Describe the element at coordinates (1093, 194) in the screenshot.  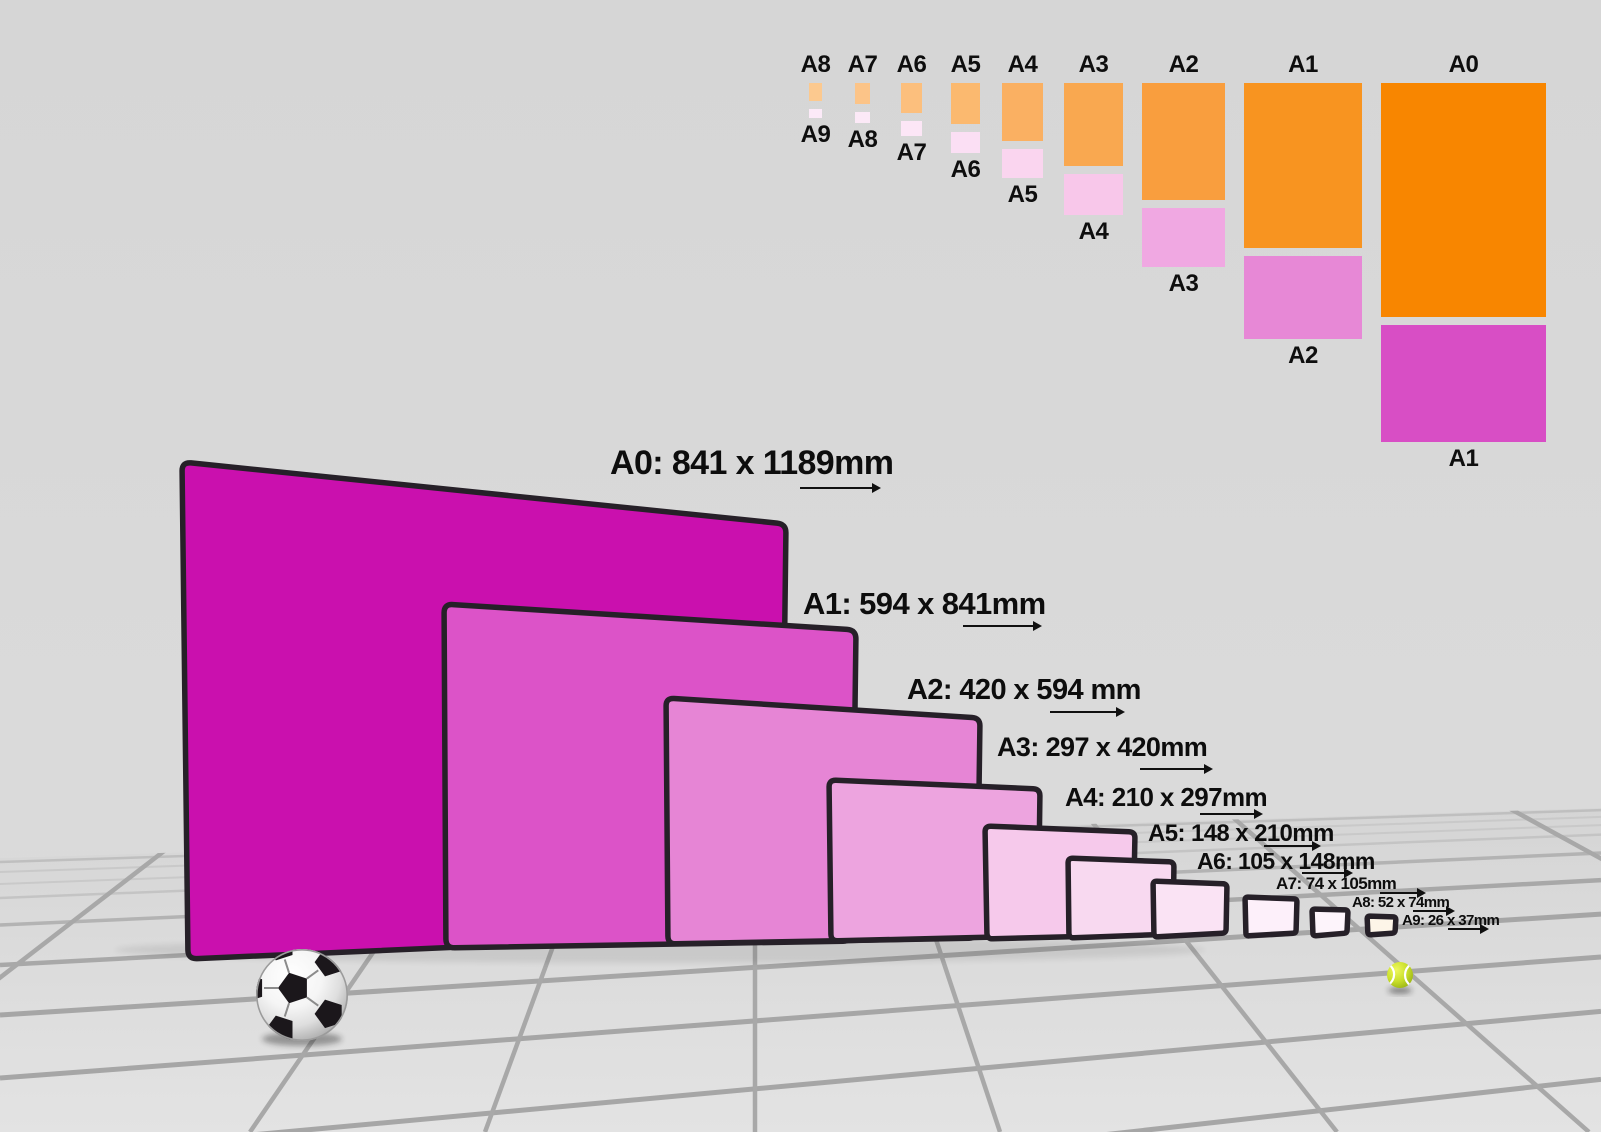
I see `chart-landscape-a4` at that location.